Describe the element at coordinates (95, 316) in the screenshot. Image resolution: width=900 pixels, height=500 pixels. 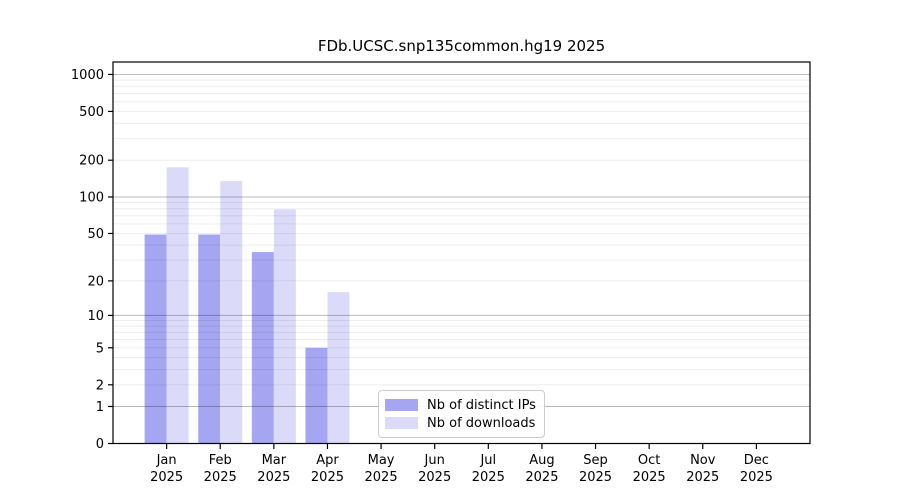
I see `y-axis-tick-label: 10` at that location.